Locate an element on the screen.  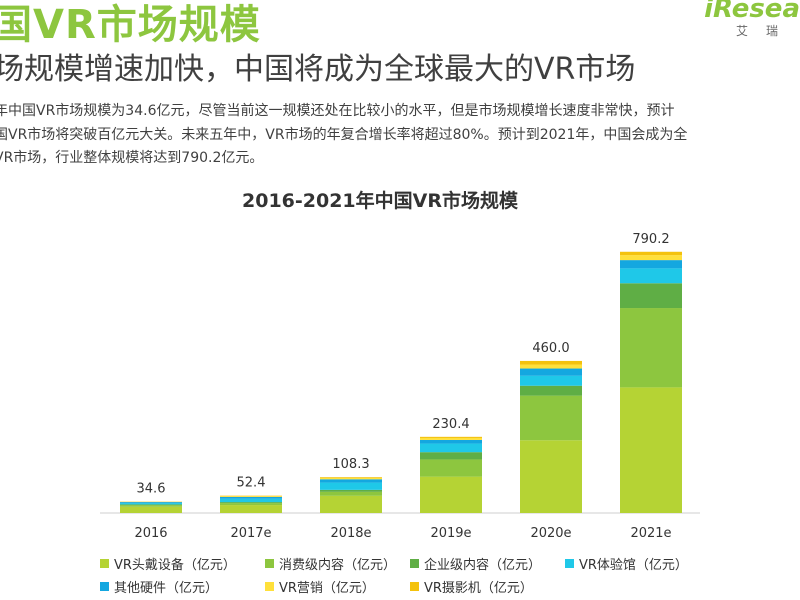
x-tick-label: 2017e is located at coordinates (250, 533).